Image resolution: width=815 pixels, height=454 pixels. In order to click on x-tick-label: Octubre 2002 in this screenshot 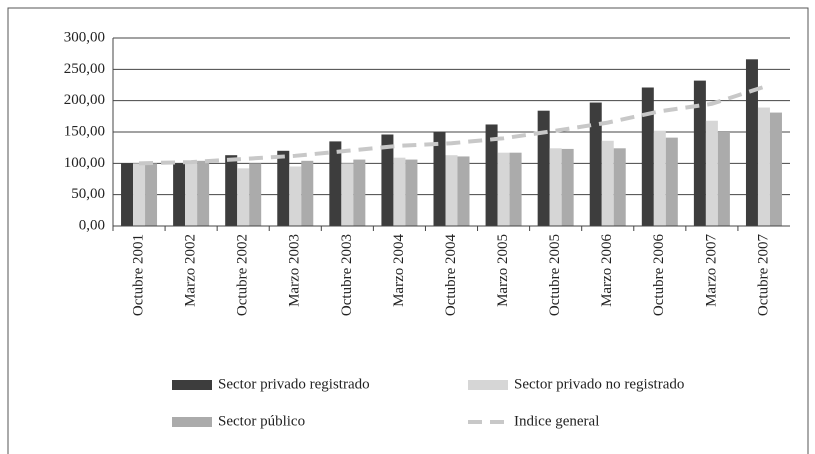, I will do `click(243, 275)`.